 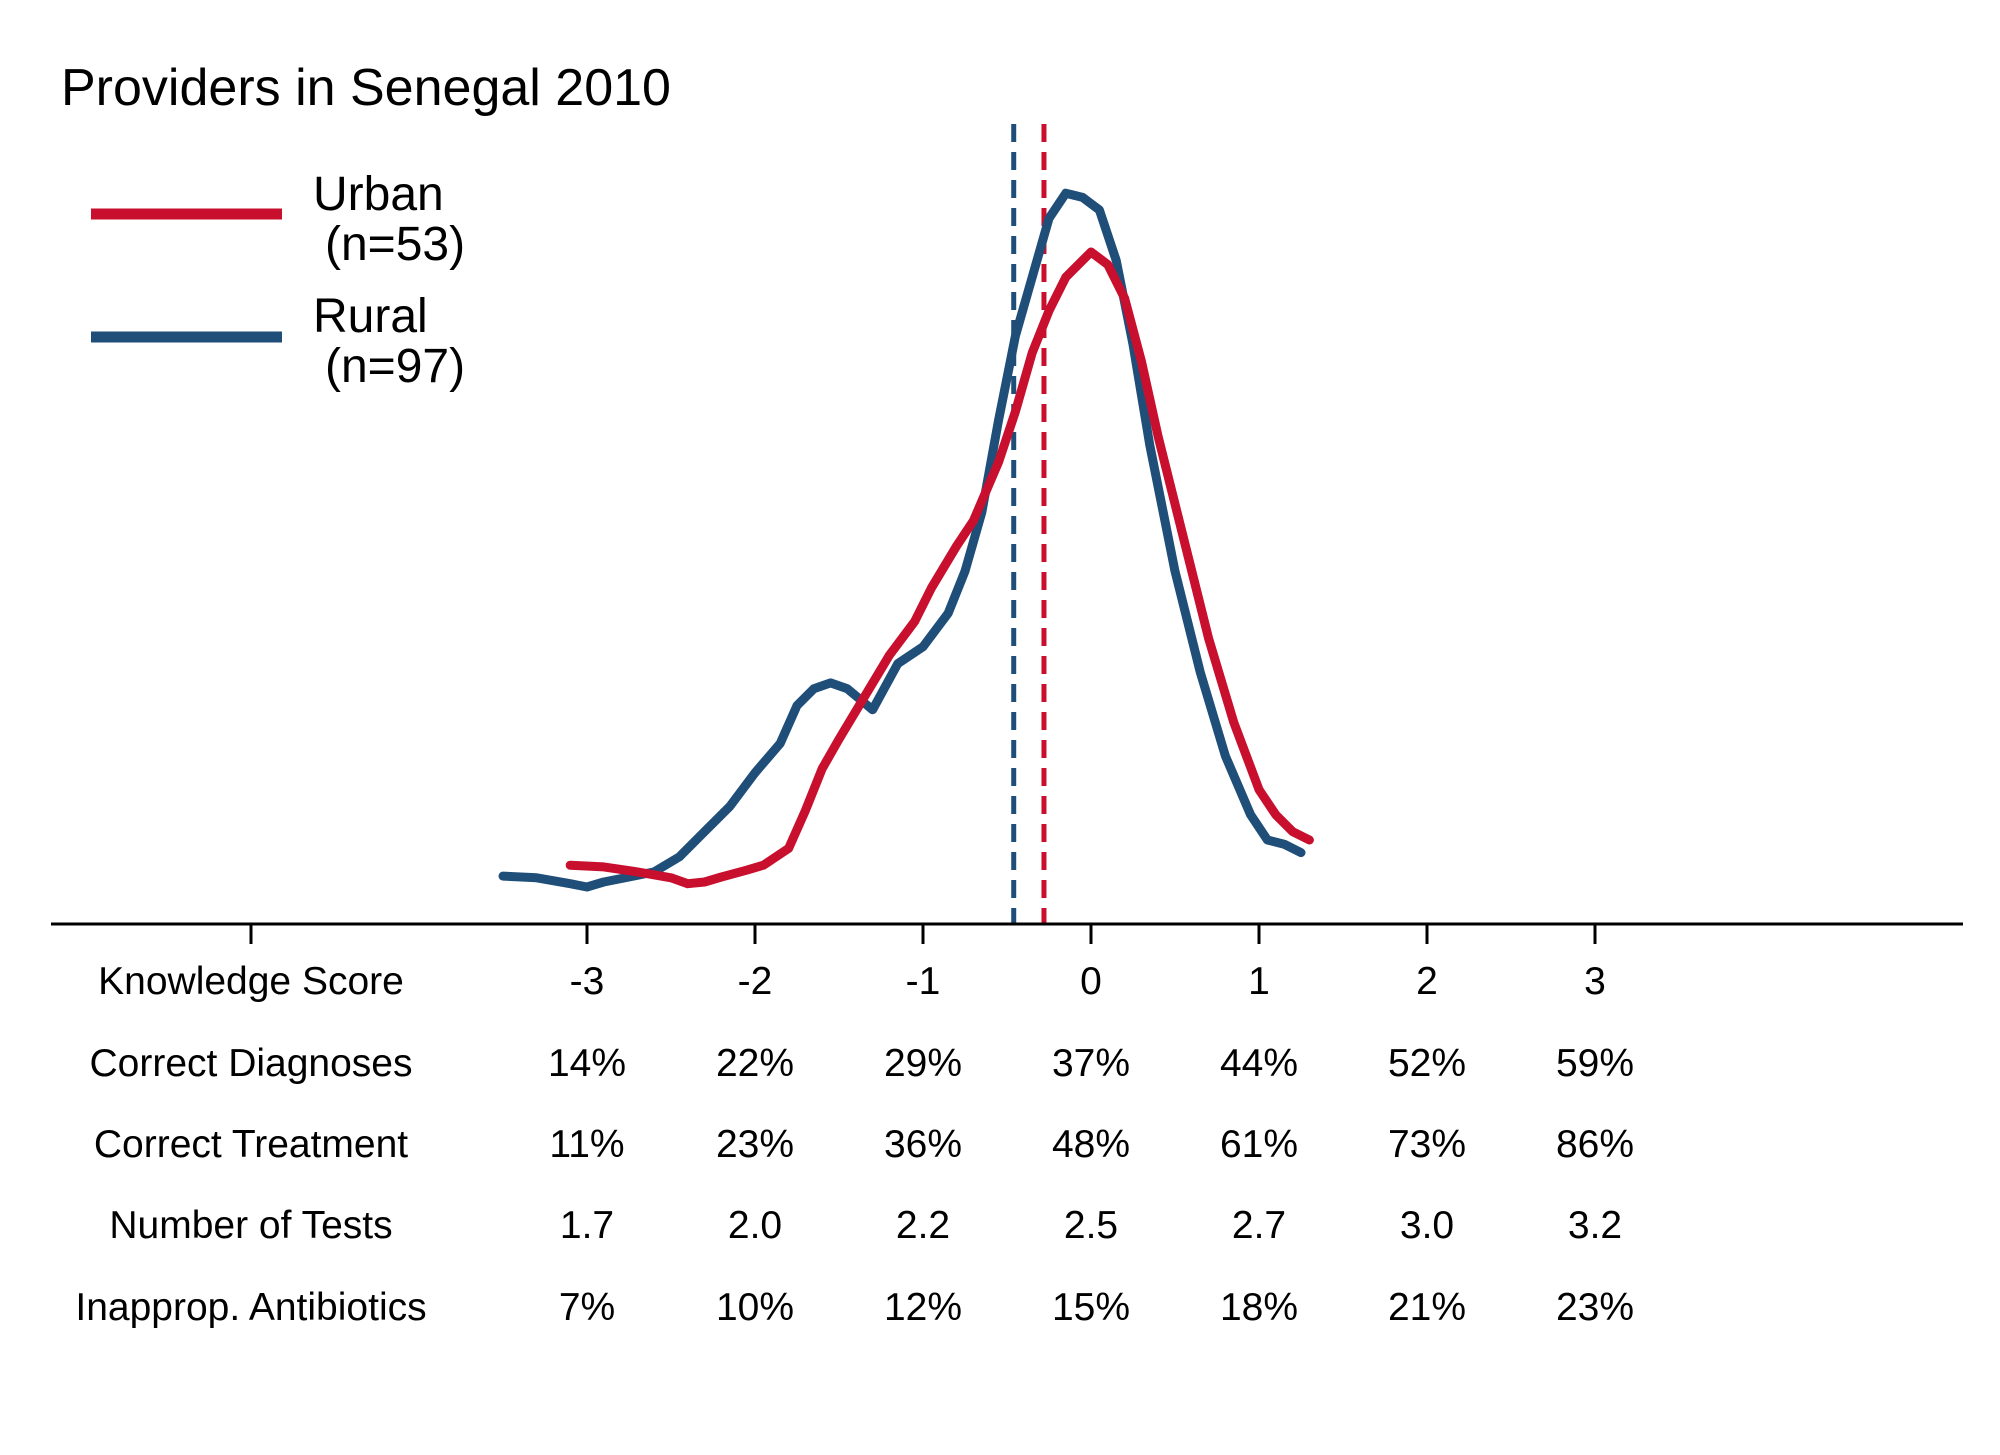 What do you see at coordinates (586, 1144) in the screenshot?
I see `table-cell: 11%` at bounding box center [586, 1144].